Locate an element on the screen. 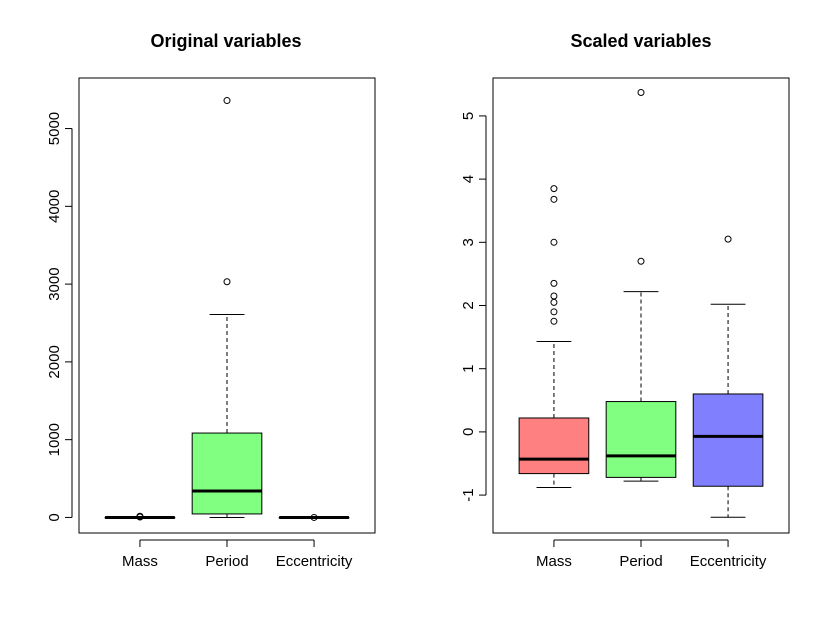 The image size is (830, 635). y-tick-label: 4 is located at coordinates (468, 179).